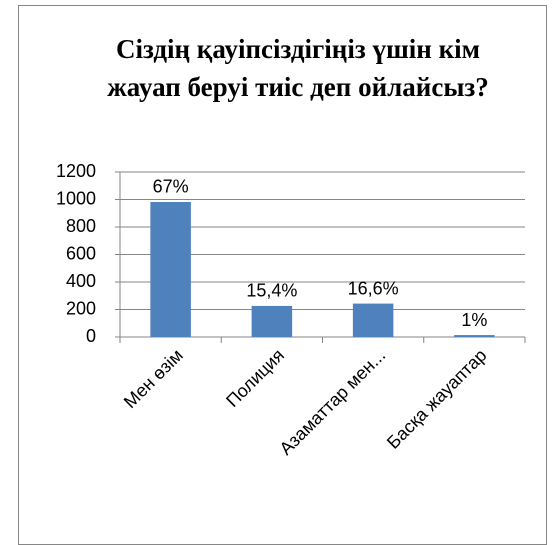 The width and height of the screenshot is (553, 545). What do you see at coordinates (171, 187) in the screenshot?
I see `data-label: 67%` at bounding box center [171, 187].